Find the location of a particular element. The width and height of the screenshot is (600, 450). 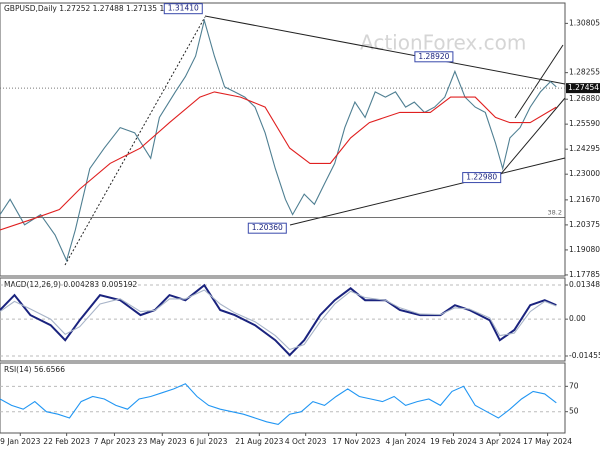

current-price-box is located at coordinates (583, 88).